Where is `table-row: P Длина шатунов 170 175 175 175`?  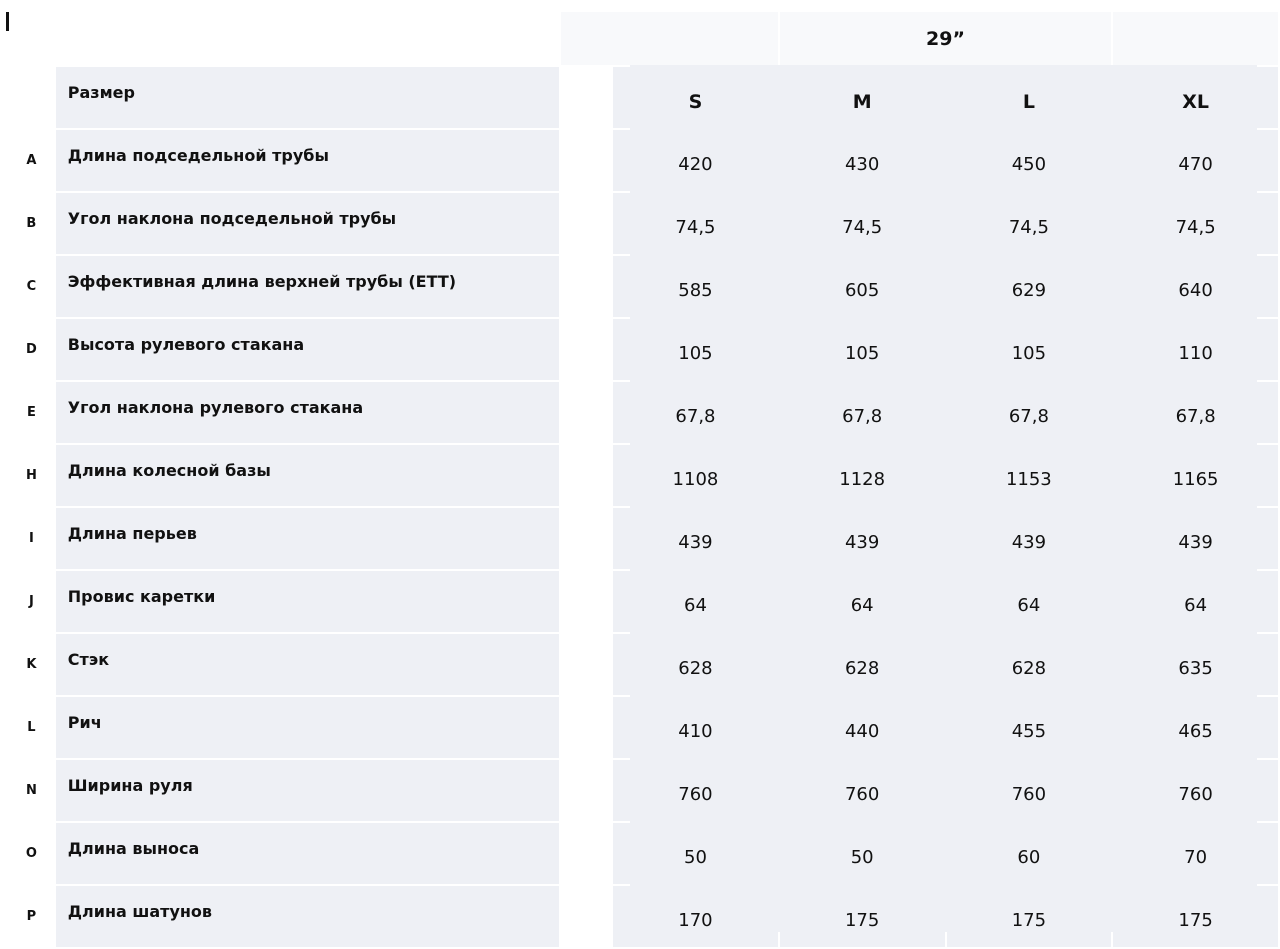
table-row: P Длина шатунов 170 175 175 175 is located at coordinates (643, 916).